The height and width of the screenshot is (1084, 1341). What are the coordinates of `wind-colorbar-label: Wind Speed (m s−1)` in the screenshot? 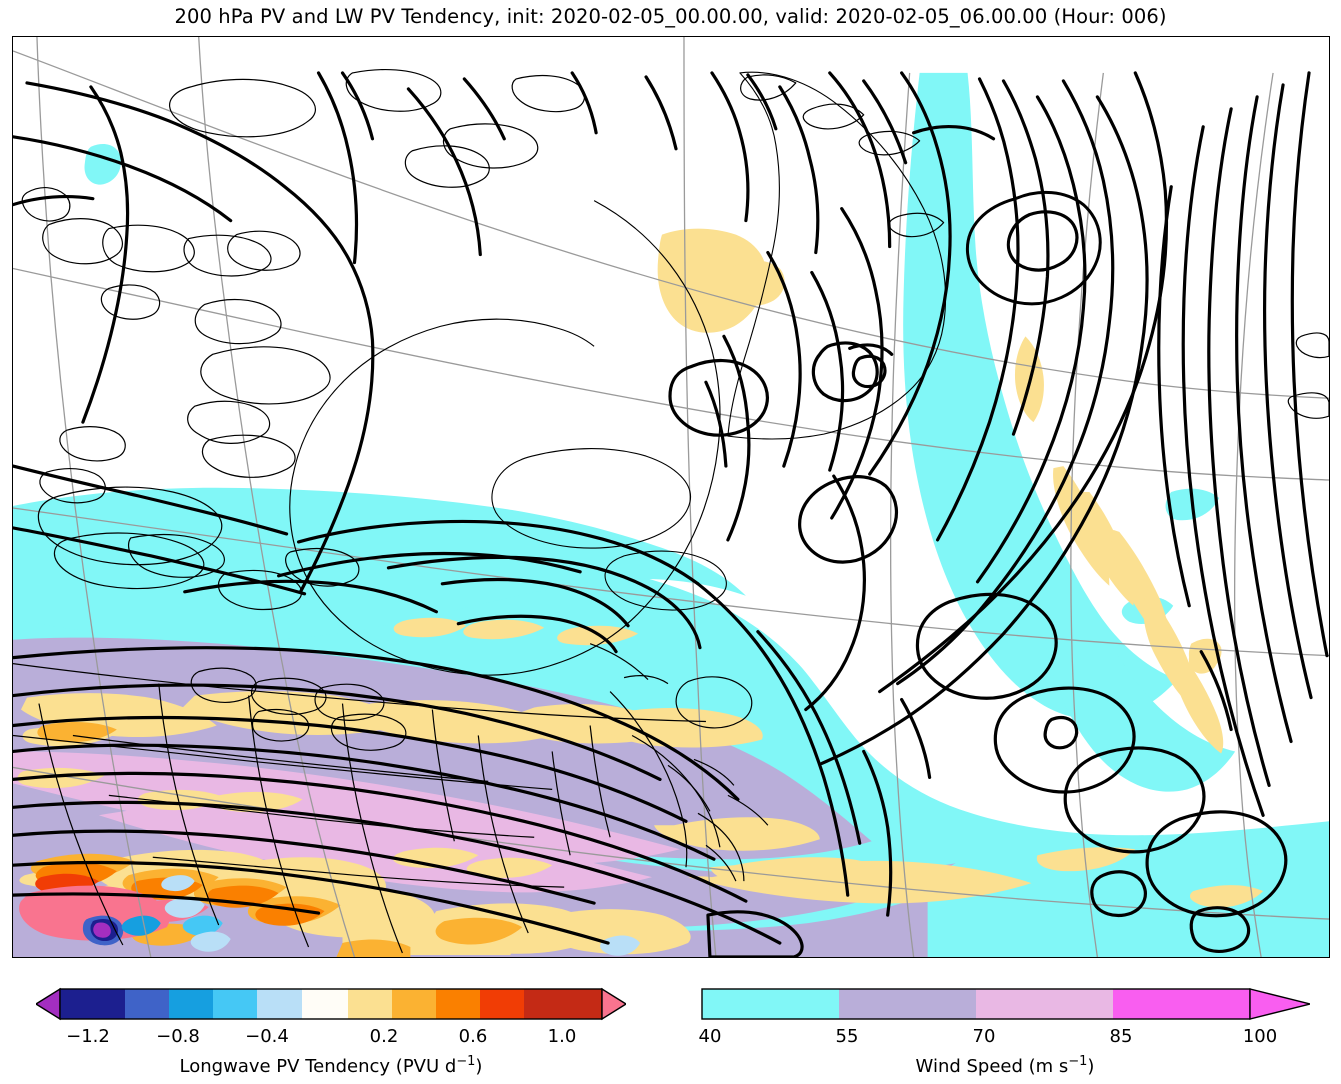 It's located at (1005, 1065).